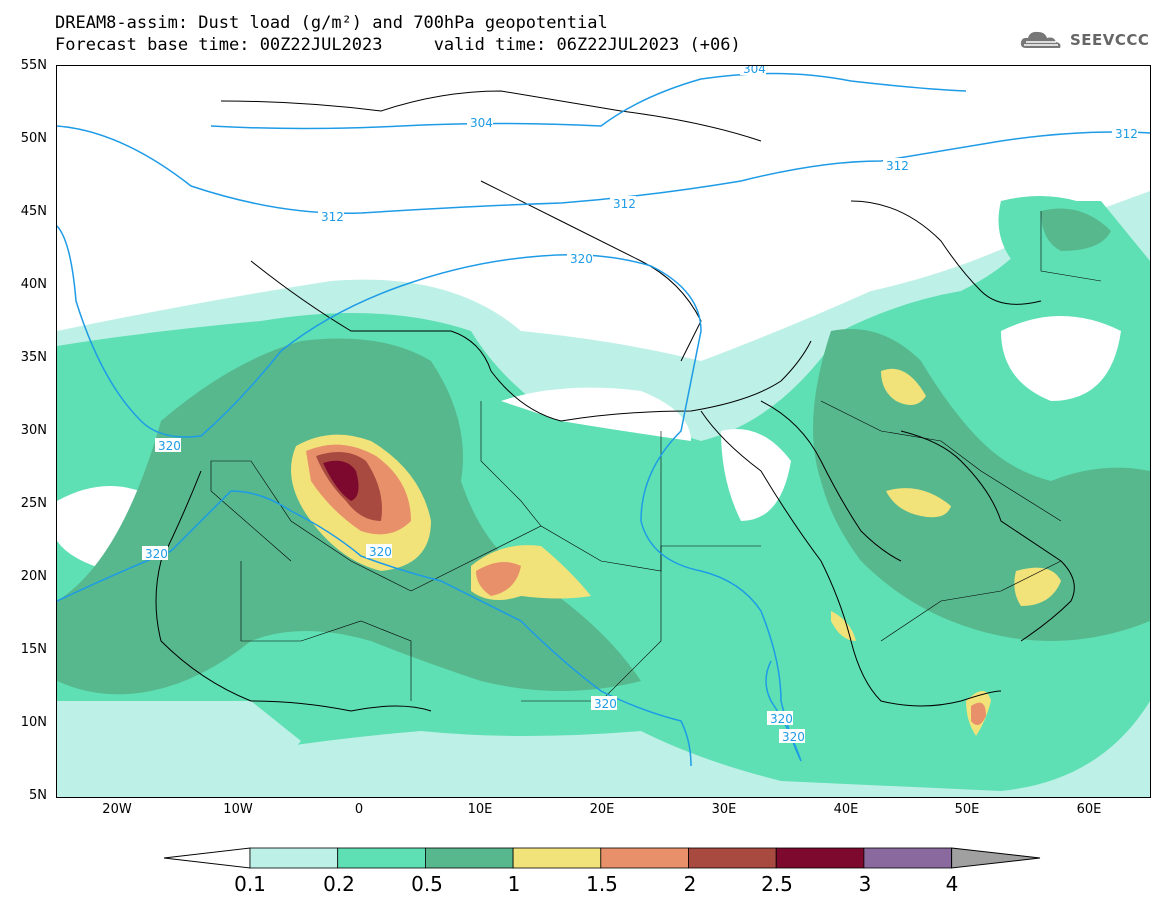  What do you see at coordinates (952, 884) in the screenshot?
I see `colorbar-label: 4` at bounding box center [952, 884].